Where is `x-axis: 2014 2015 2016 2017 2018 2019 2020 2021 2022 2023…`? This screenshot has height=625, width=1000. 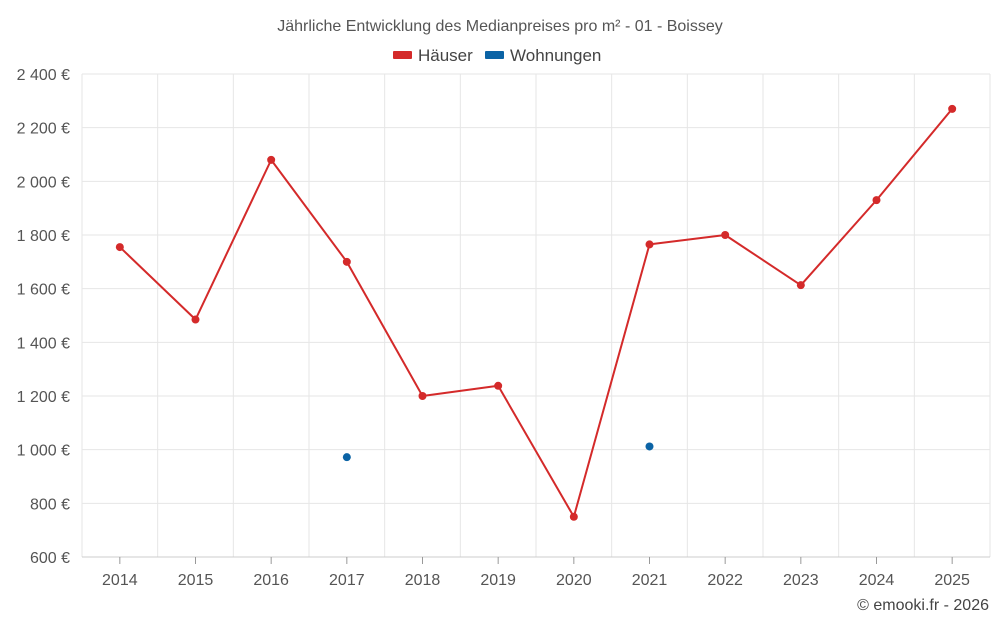 x-axis: 2014 2015 2016 2017 2018 2019 2020 2021 2022 2023… is located at coordinates (536, 572).